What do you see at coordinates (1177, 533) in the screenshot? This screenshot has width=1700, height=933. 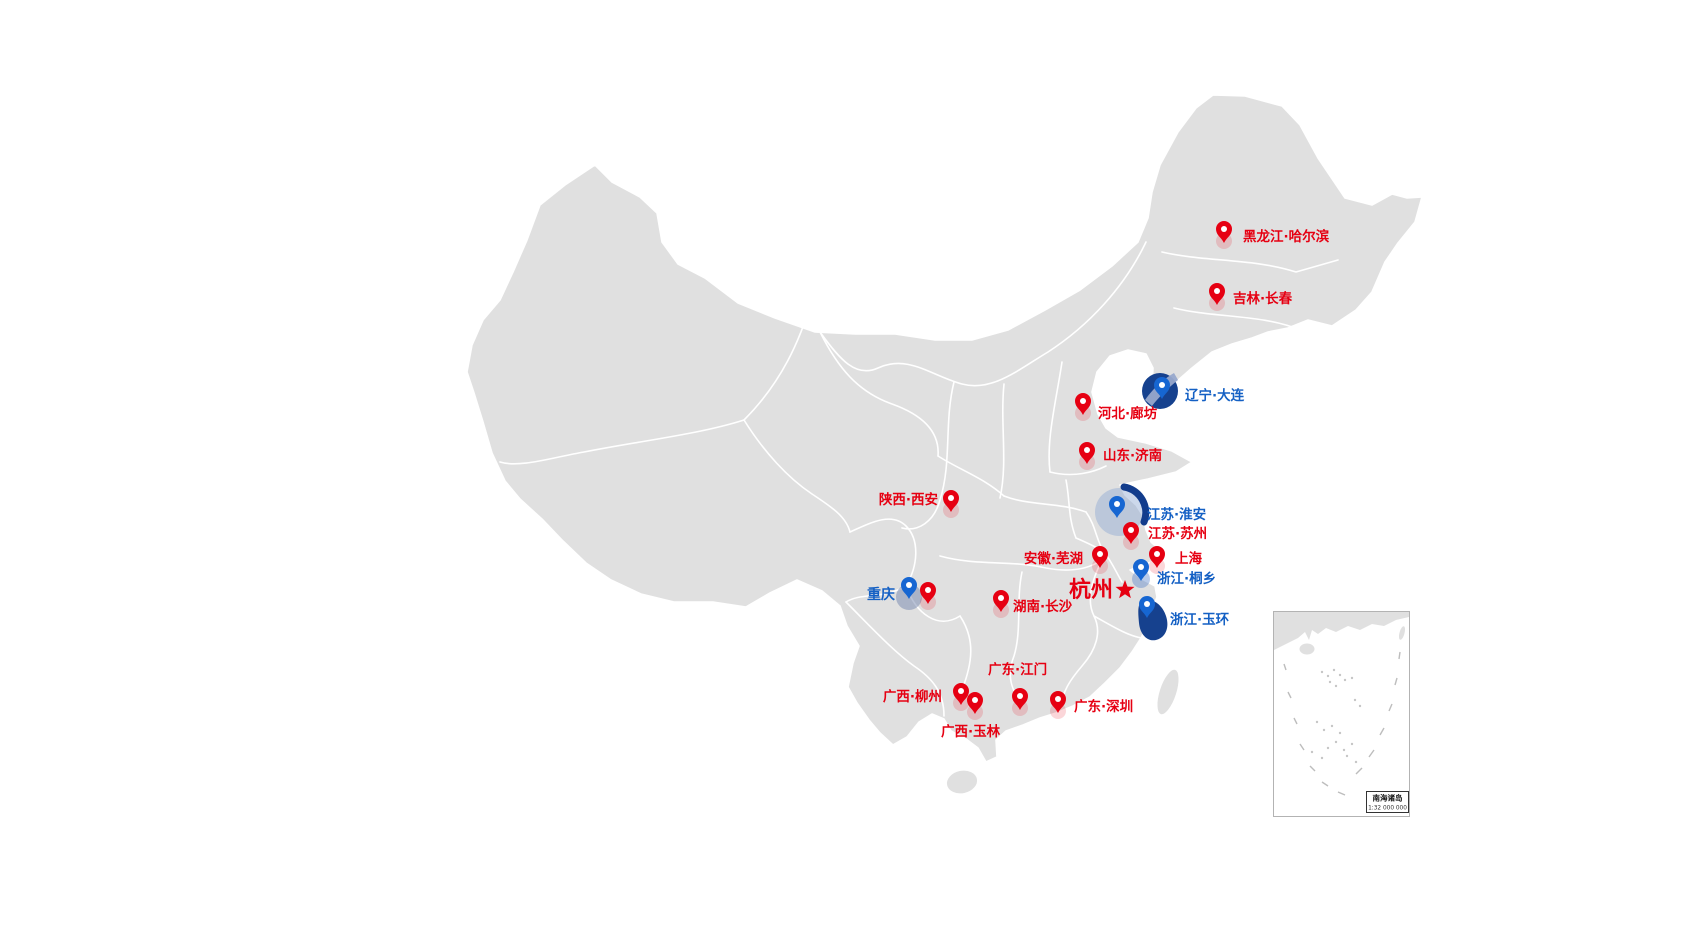 I see `marker-label-jiangsu-suzhou: 江苏·苏州` at bounding box center [1177, 533].